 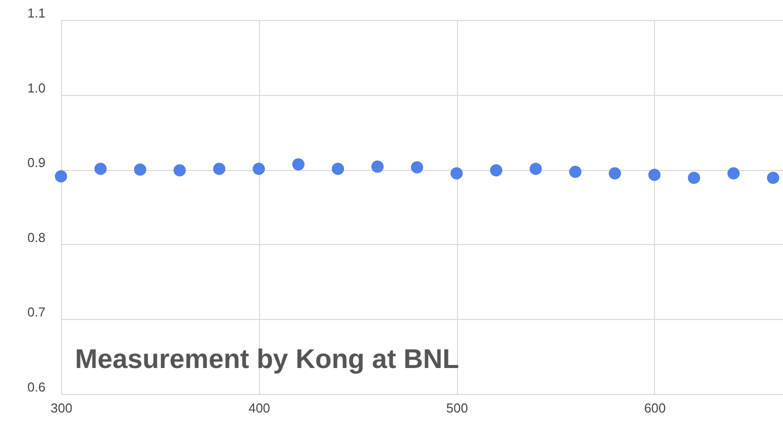 I want to click on annotation: Measurement by Kong at BNL, so click(x=267, y=359).